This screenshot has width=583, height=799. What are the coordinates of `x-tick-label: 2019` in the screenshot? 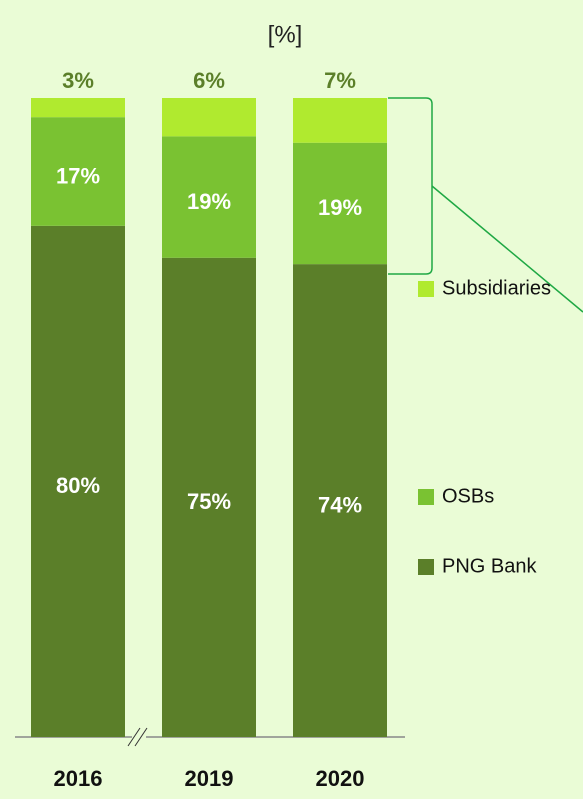 It's located at (209, 778).